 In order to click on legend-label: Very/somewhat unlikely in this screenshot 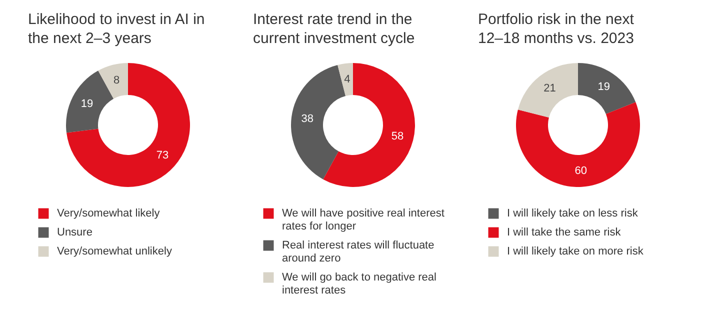, I will do `click(114, 252)`.